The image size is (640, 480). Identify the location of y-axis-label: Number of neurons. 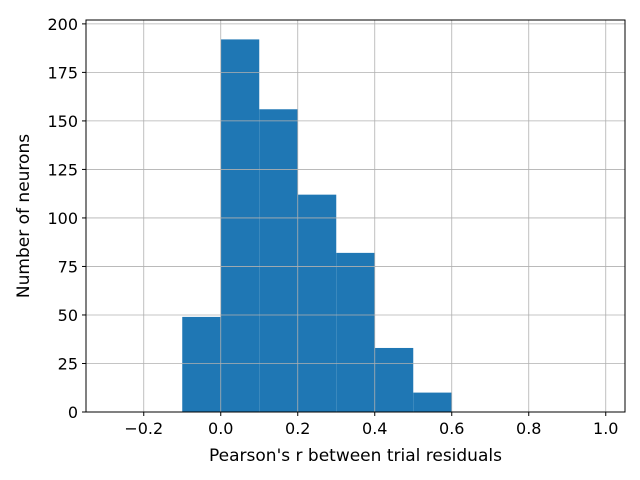
(24, 216).